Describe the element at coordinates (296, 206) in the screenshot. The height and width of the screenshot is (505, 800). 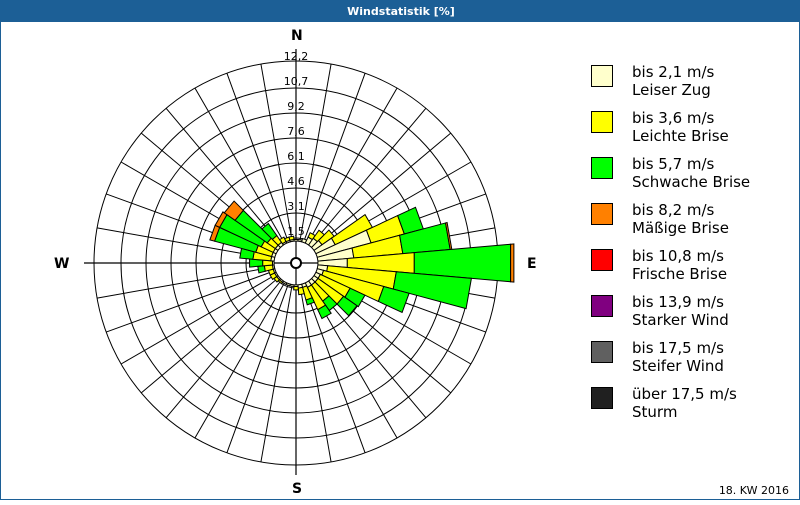
I see `ring-label: 3,1` at that location.